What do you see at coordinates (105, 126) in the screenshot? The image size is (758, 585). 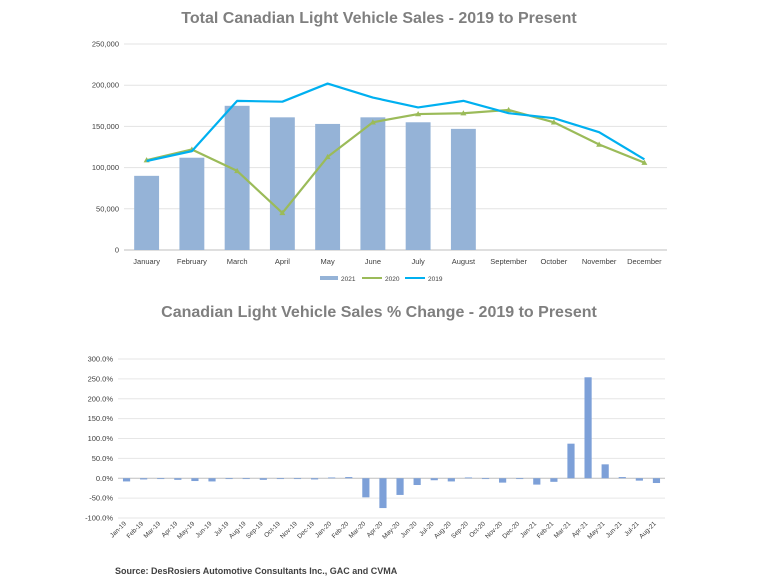 I see `y-tick-label: 150,000` at bounding box center [105, 126].